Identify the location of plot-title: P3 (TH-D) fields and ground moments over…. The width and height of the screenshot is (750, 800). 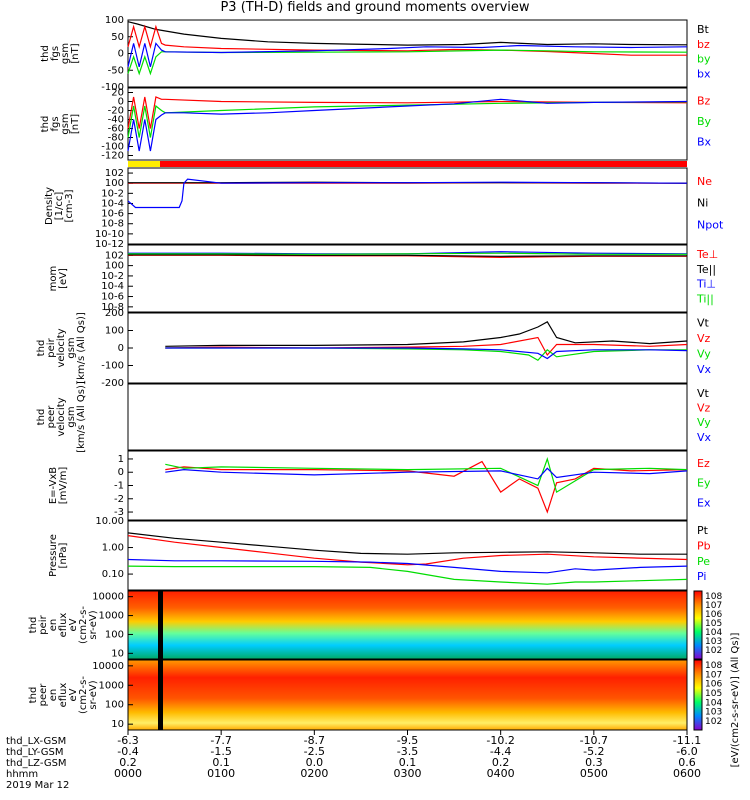
(375, 7).